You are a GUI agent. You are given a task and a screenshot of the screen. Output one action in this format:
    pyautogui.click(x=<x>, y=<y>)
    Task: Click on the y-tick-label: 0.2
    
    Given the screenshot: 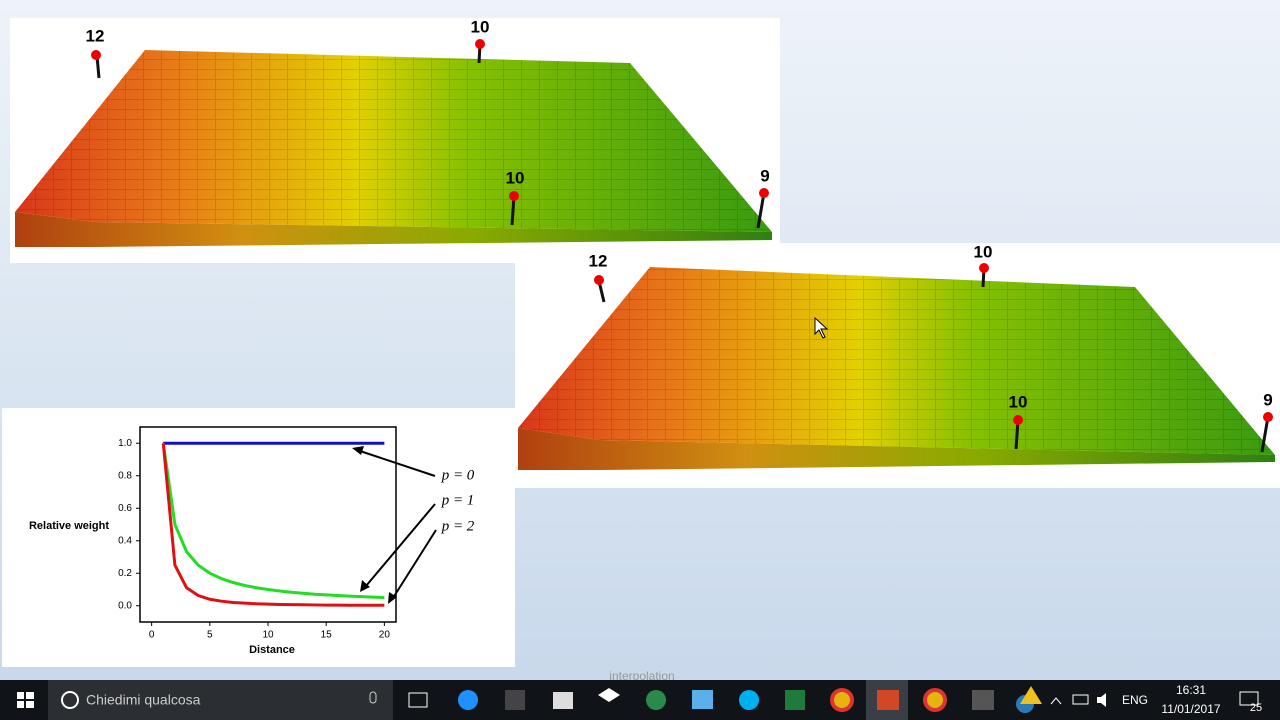 What is the action you would take?
    pyautogui.click(x=125, y=573)
    